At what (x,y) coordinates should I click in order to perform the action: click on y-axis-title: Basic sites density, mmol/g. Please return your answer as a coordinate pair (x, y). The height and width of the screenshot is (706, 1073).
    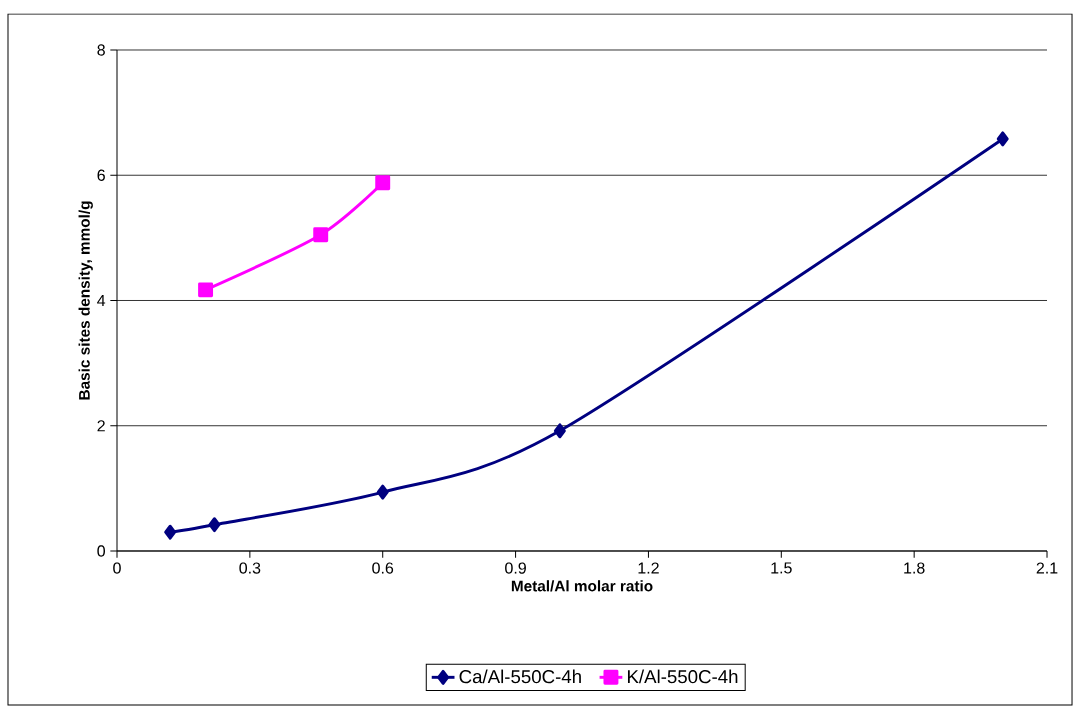
    Looking at the image, I should click on (85, 300).